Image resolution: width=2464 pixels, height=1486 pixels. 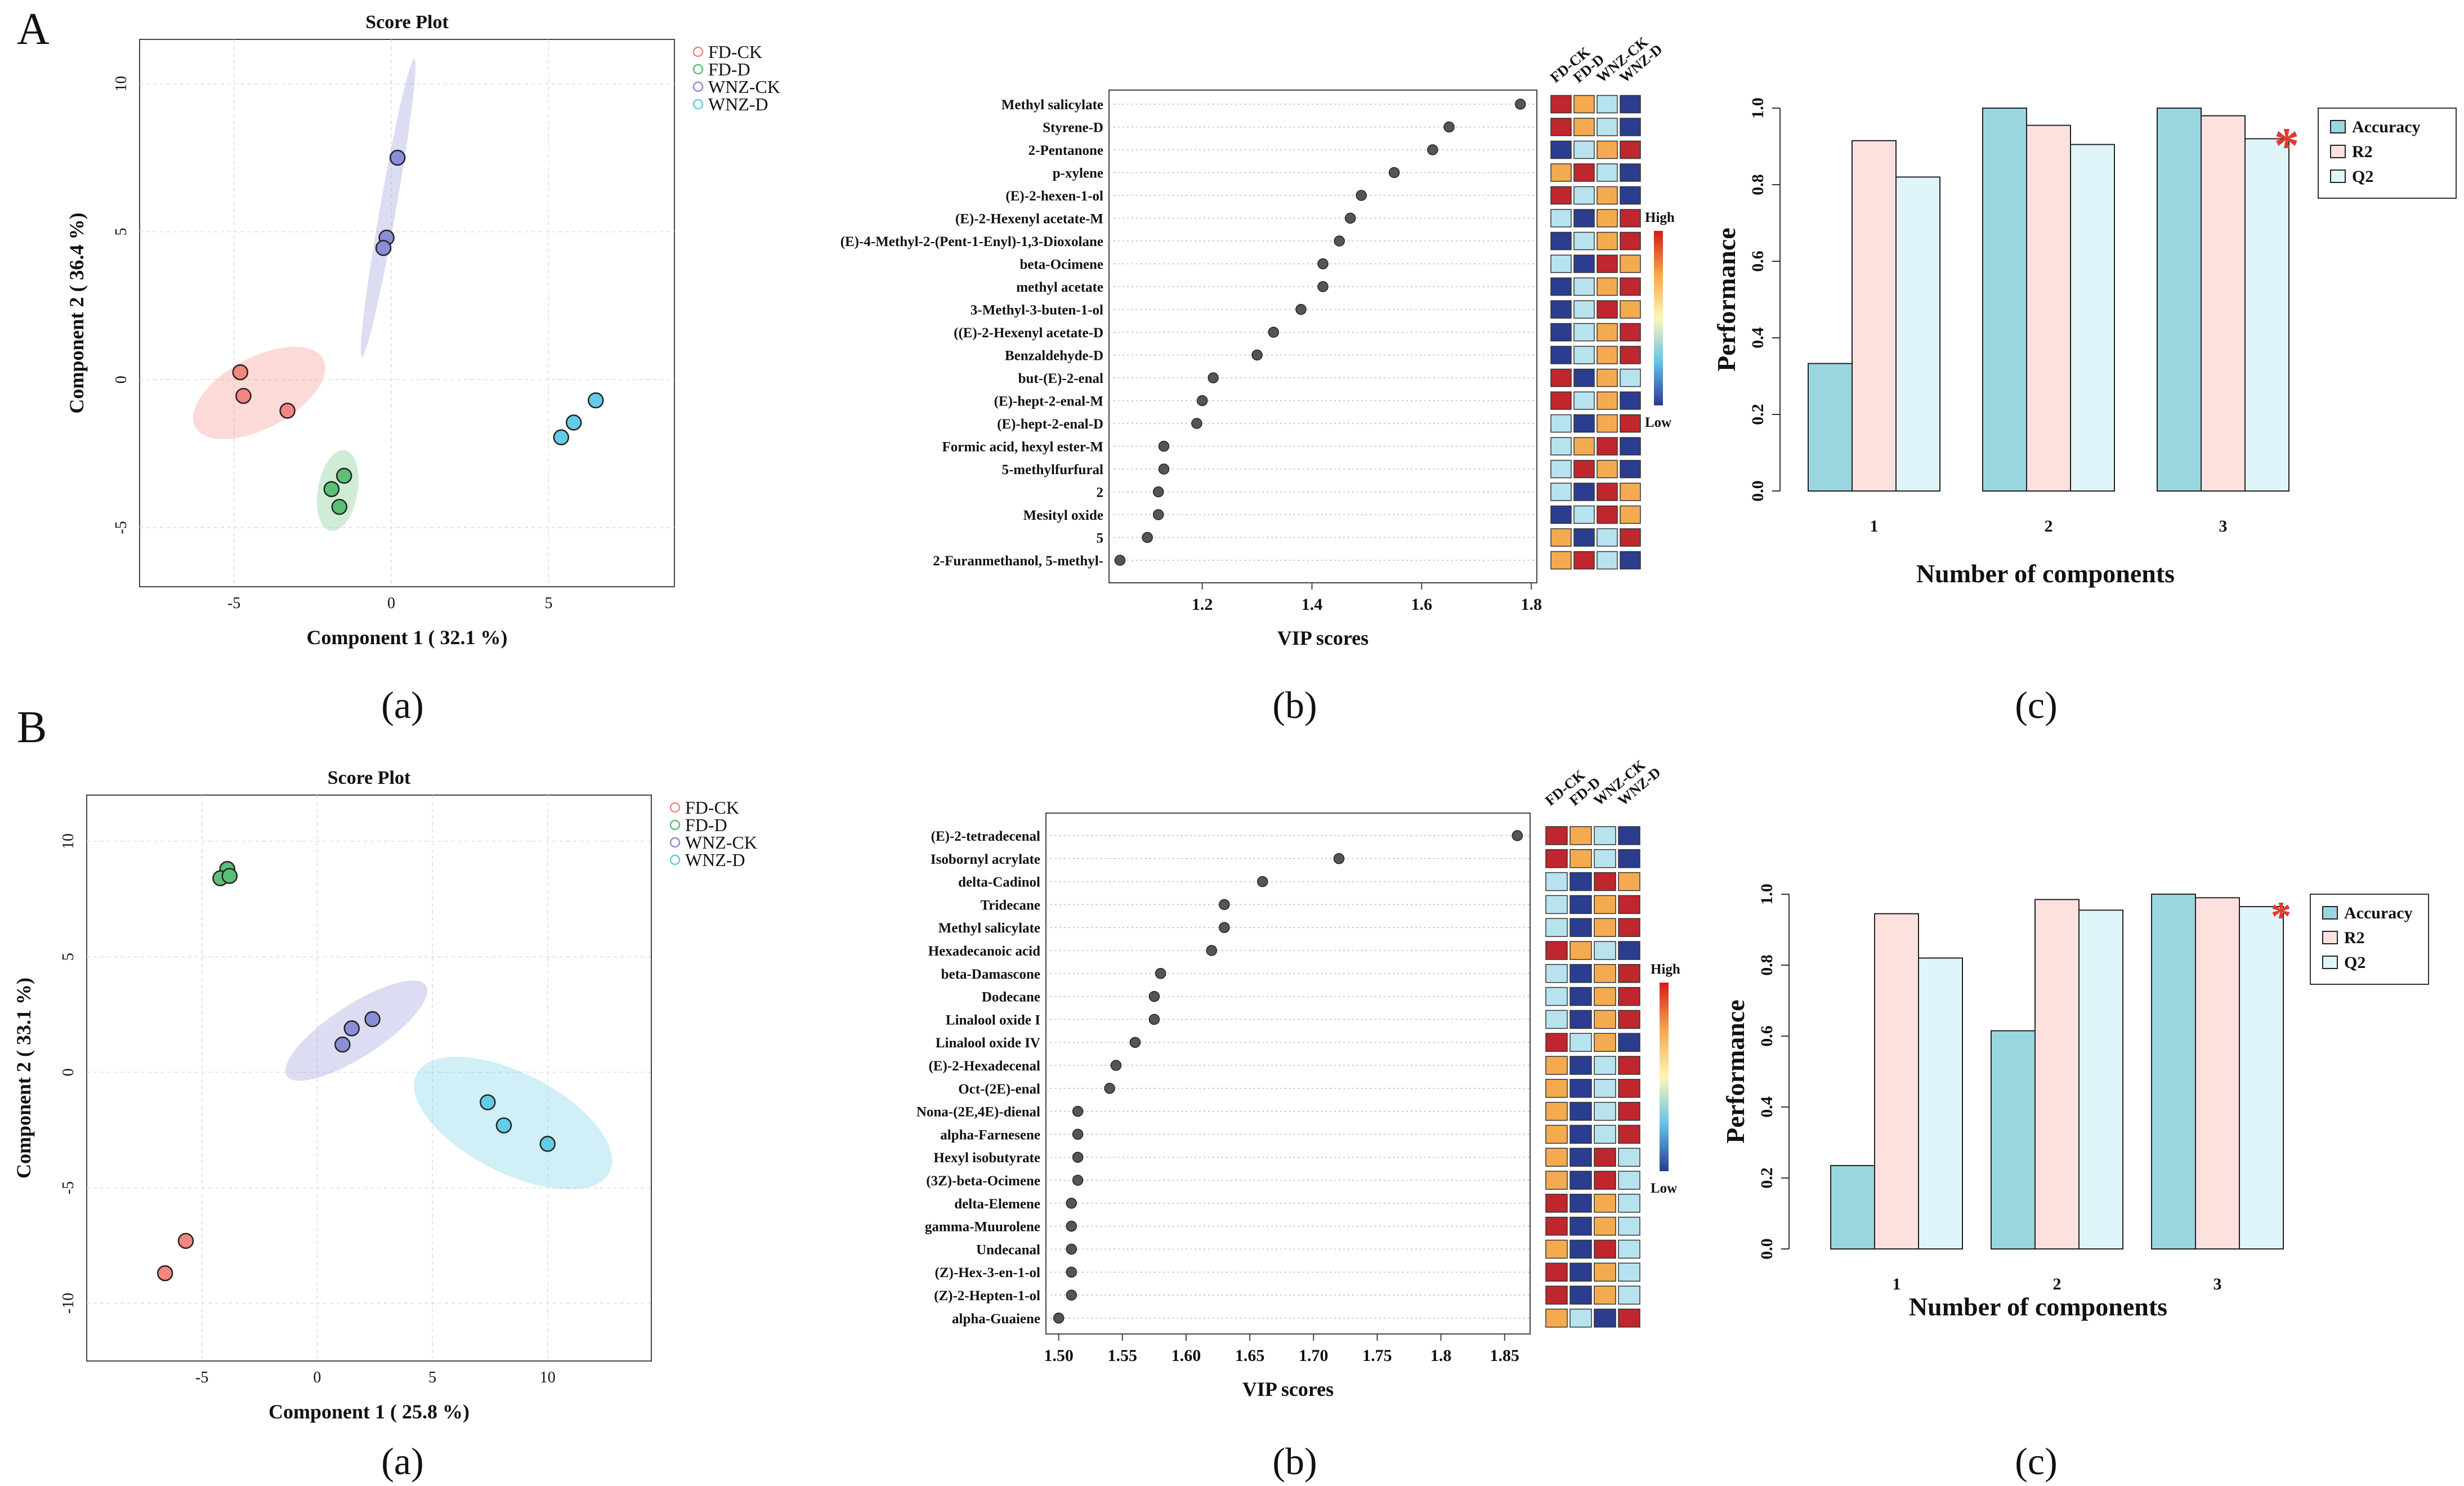 I want to click on x-tick-label: 2, so click(x=2057, y=1284).